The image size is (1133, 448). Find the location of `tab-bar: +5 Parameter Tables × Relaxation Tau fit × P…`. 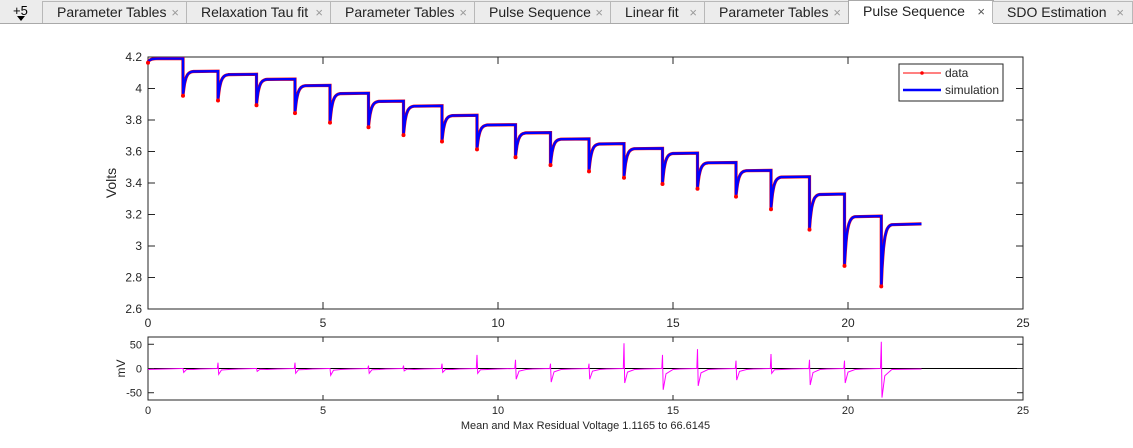

tab-bar: +5 Parameter Tables × Relaxation Tau fit × P… is located at coordinates (566, 12).